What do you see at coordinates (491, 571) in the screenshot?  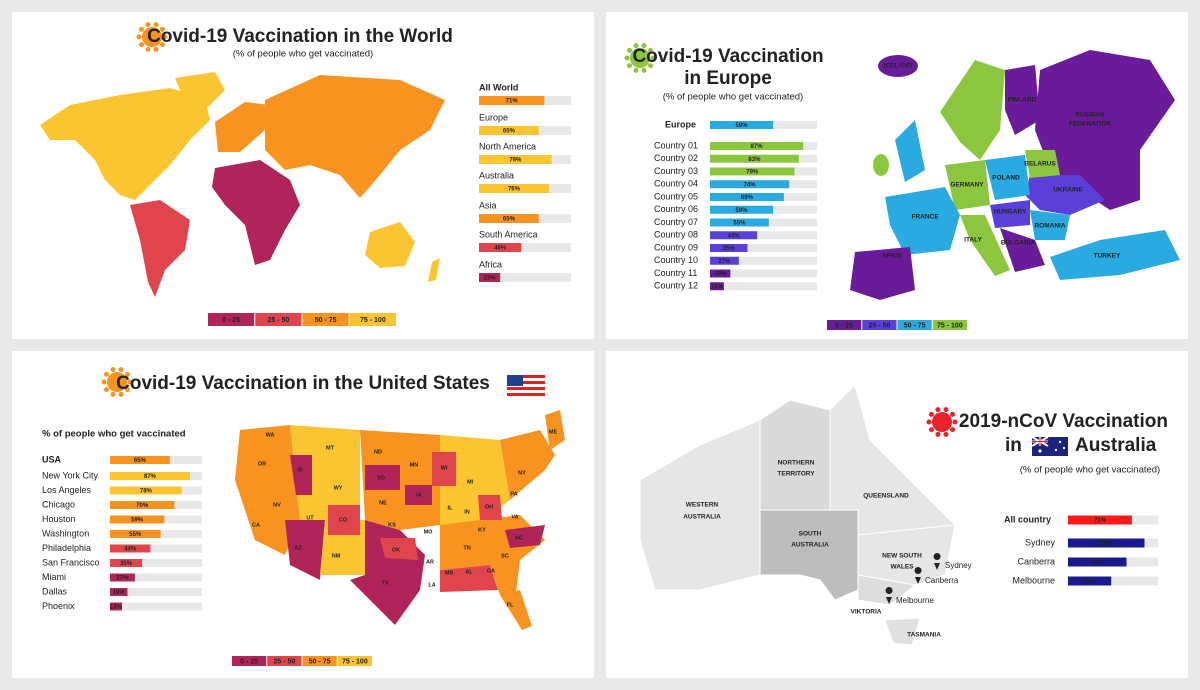 I see `map-label: GA` at bounding box center [491, 571].